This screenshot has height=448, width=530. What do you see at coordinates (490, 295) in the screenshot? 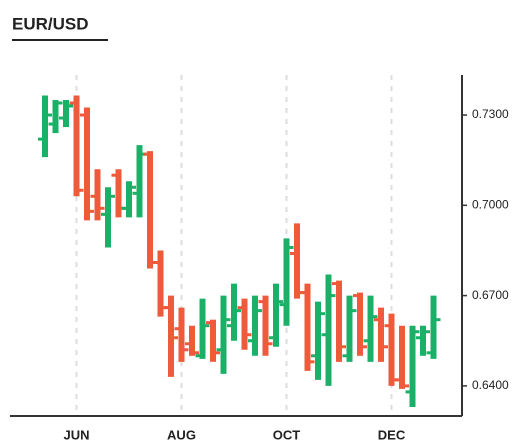
I see `y-tick-label: 0.6700` at bounding box center [490, 295].